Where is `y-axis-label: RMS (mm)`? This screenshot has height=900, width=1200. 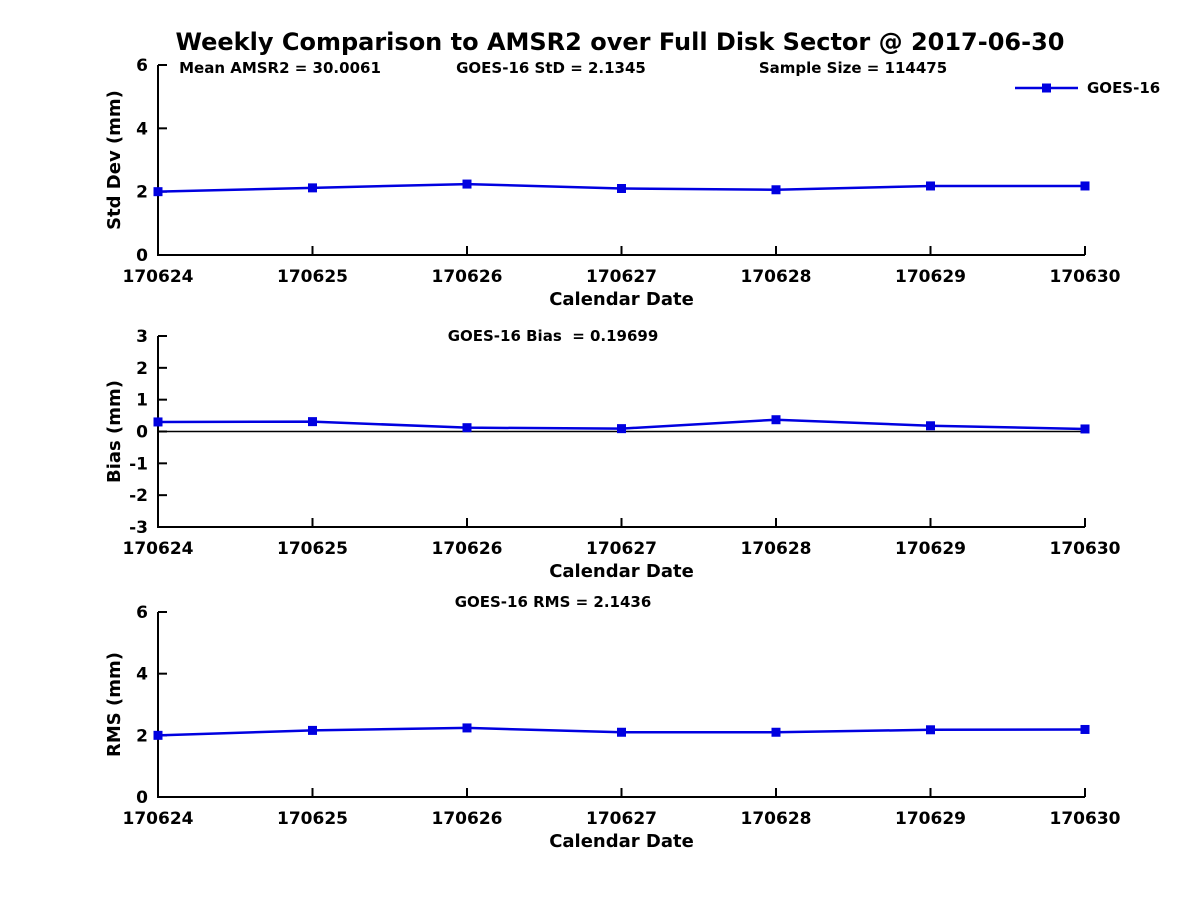 y-axis-label: RMS (mm) is located at coordinates (114, 704).